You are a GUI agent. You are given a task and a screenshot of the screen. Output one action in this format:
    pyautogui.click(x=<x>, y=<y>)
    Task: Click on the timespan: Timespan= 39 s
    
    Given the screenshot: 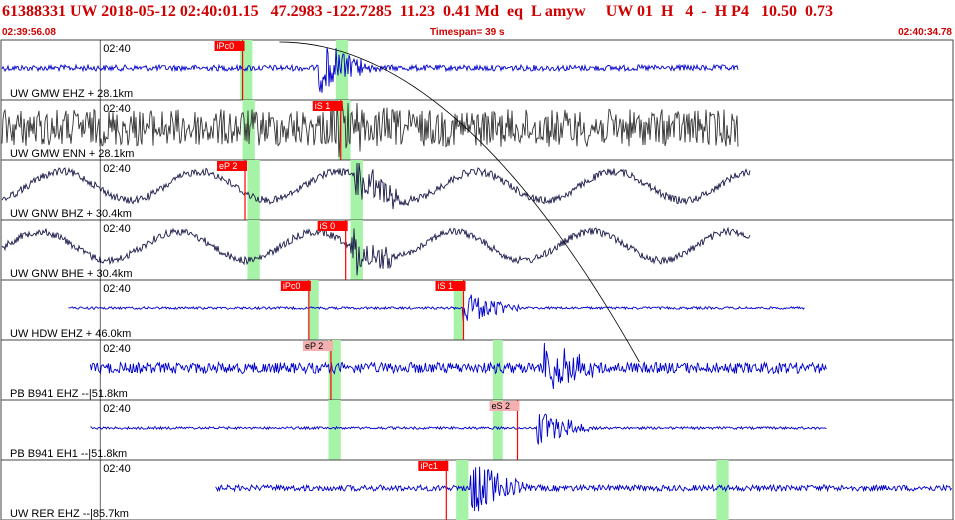 What is the action you would take?
    pyautogui.click(x=467, y=32)
    